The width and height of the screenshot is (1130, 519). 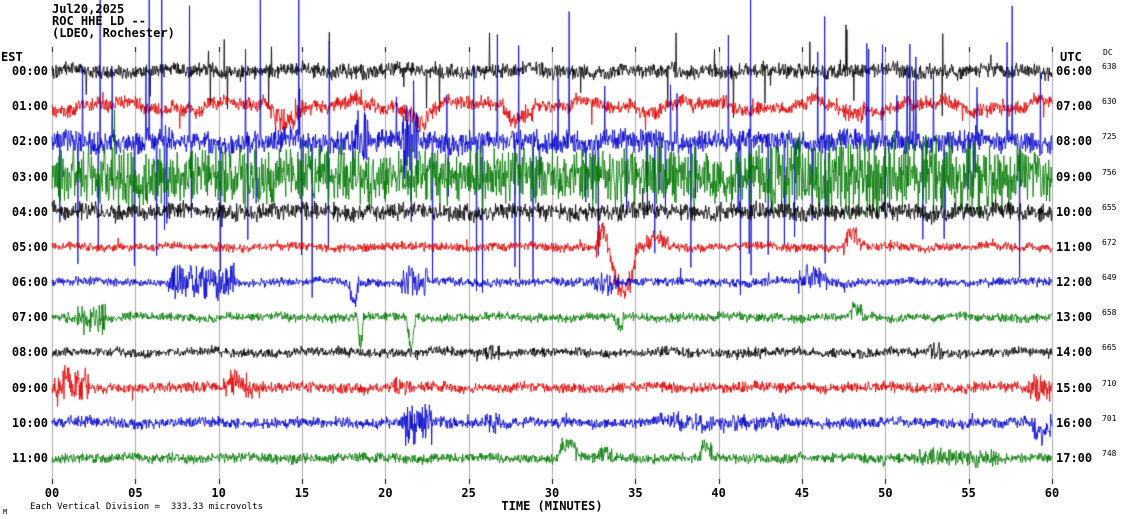 What do you see at coordinates (1074, 71) in the screenshot?
I see `row-label-utc: 06:00` at bounding box center [1074, 71].